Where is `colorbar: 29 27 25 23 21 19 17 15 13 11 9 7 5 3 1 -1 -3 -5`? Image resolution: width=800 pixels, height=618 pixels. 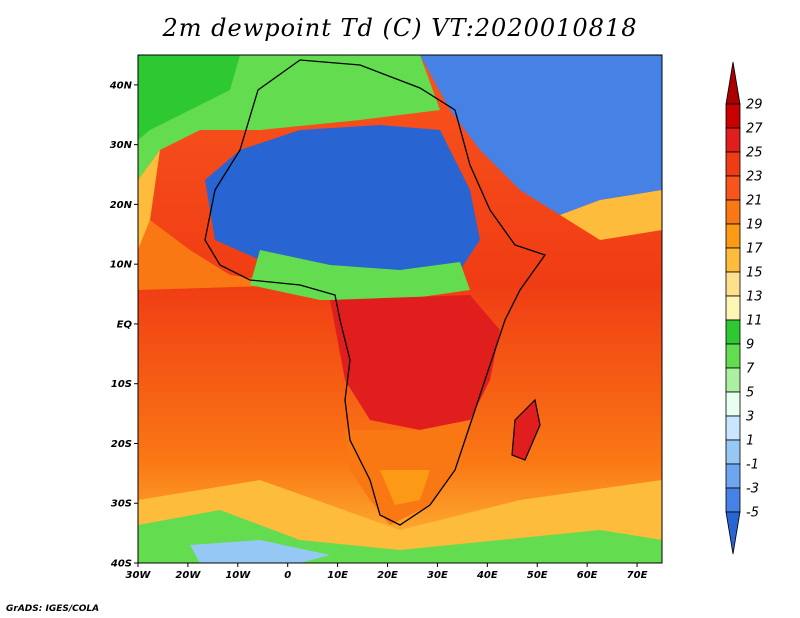 colorbar: 29 27 25 23 21 19 17 15 13 11 9 7 5 3 1 -1 -3 -5 is located at coordinates (744, 308).